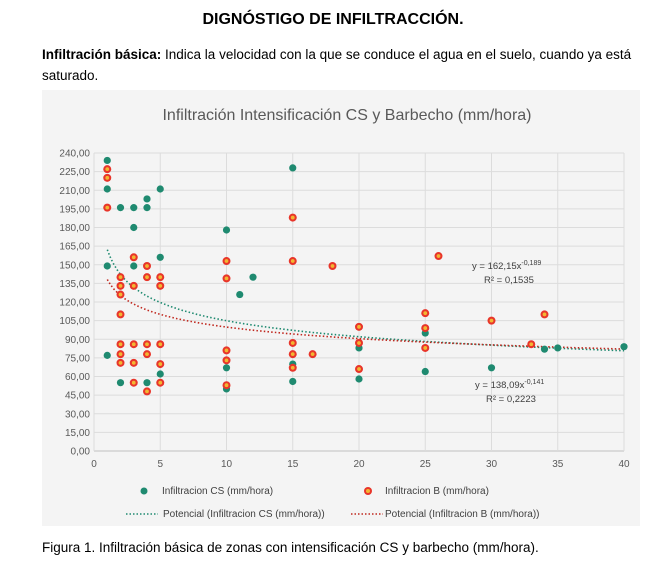 Image resolution: width=666 pixels, height=588 pixels. Describe the element at coordinates (293, 464) in the screenshot. I see `x-tick-label: 15` at that location.